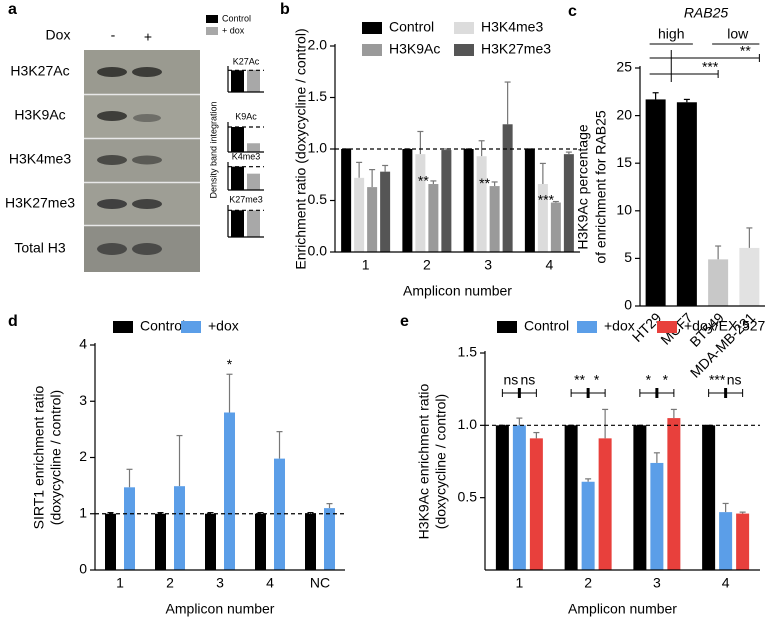 The image size is (784, 619). I want to click on y-tick-label: 1, so click(83, 512).